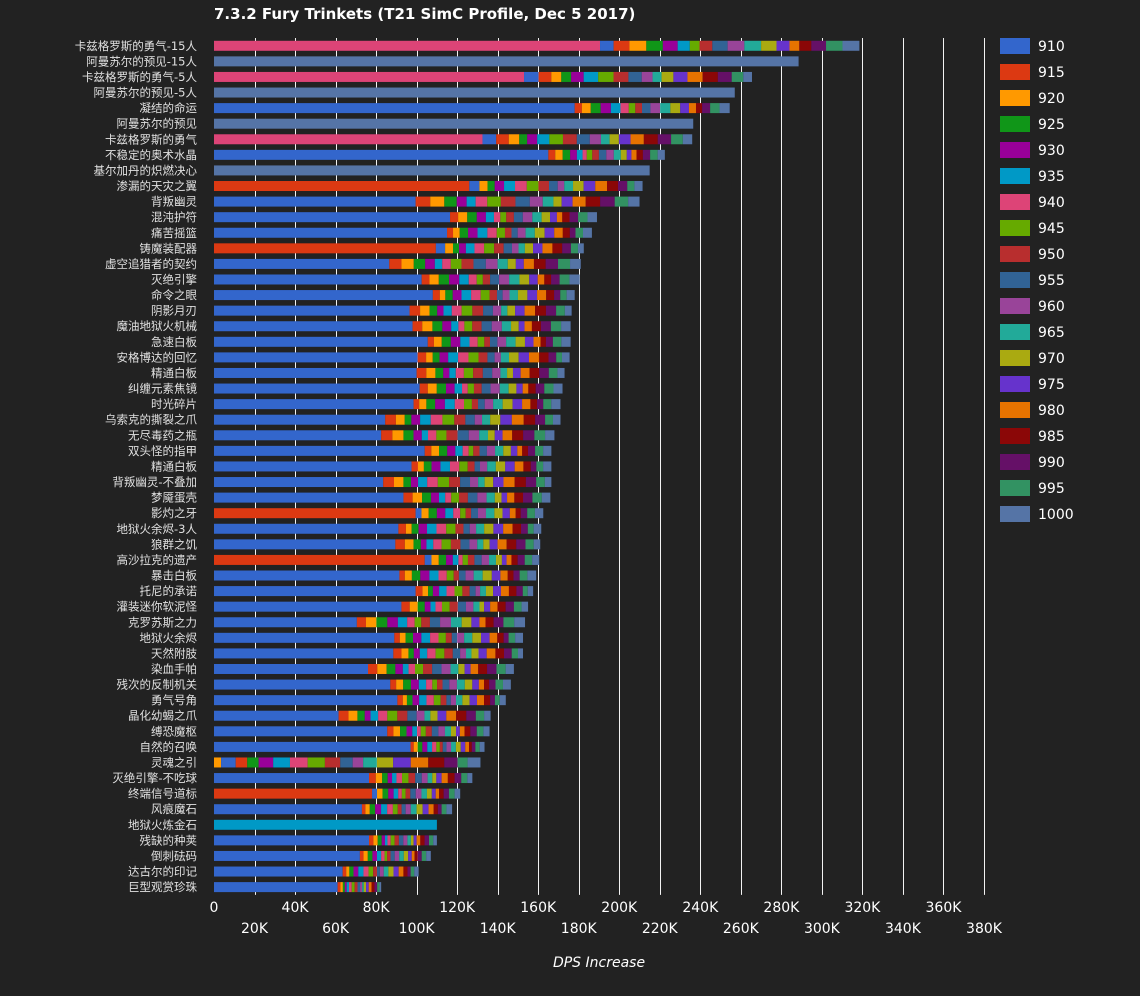 This screenshot has height=996, width=1140. What do you see at coordinates (1051, 437) in the screenshot?
I see `legend-label: 985` at bounding box center [1051, 437].